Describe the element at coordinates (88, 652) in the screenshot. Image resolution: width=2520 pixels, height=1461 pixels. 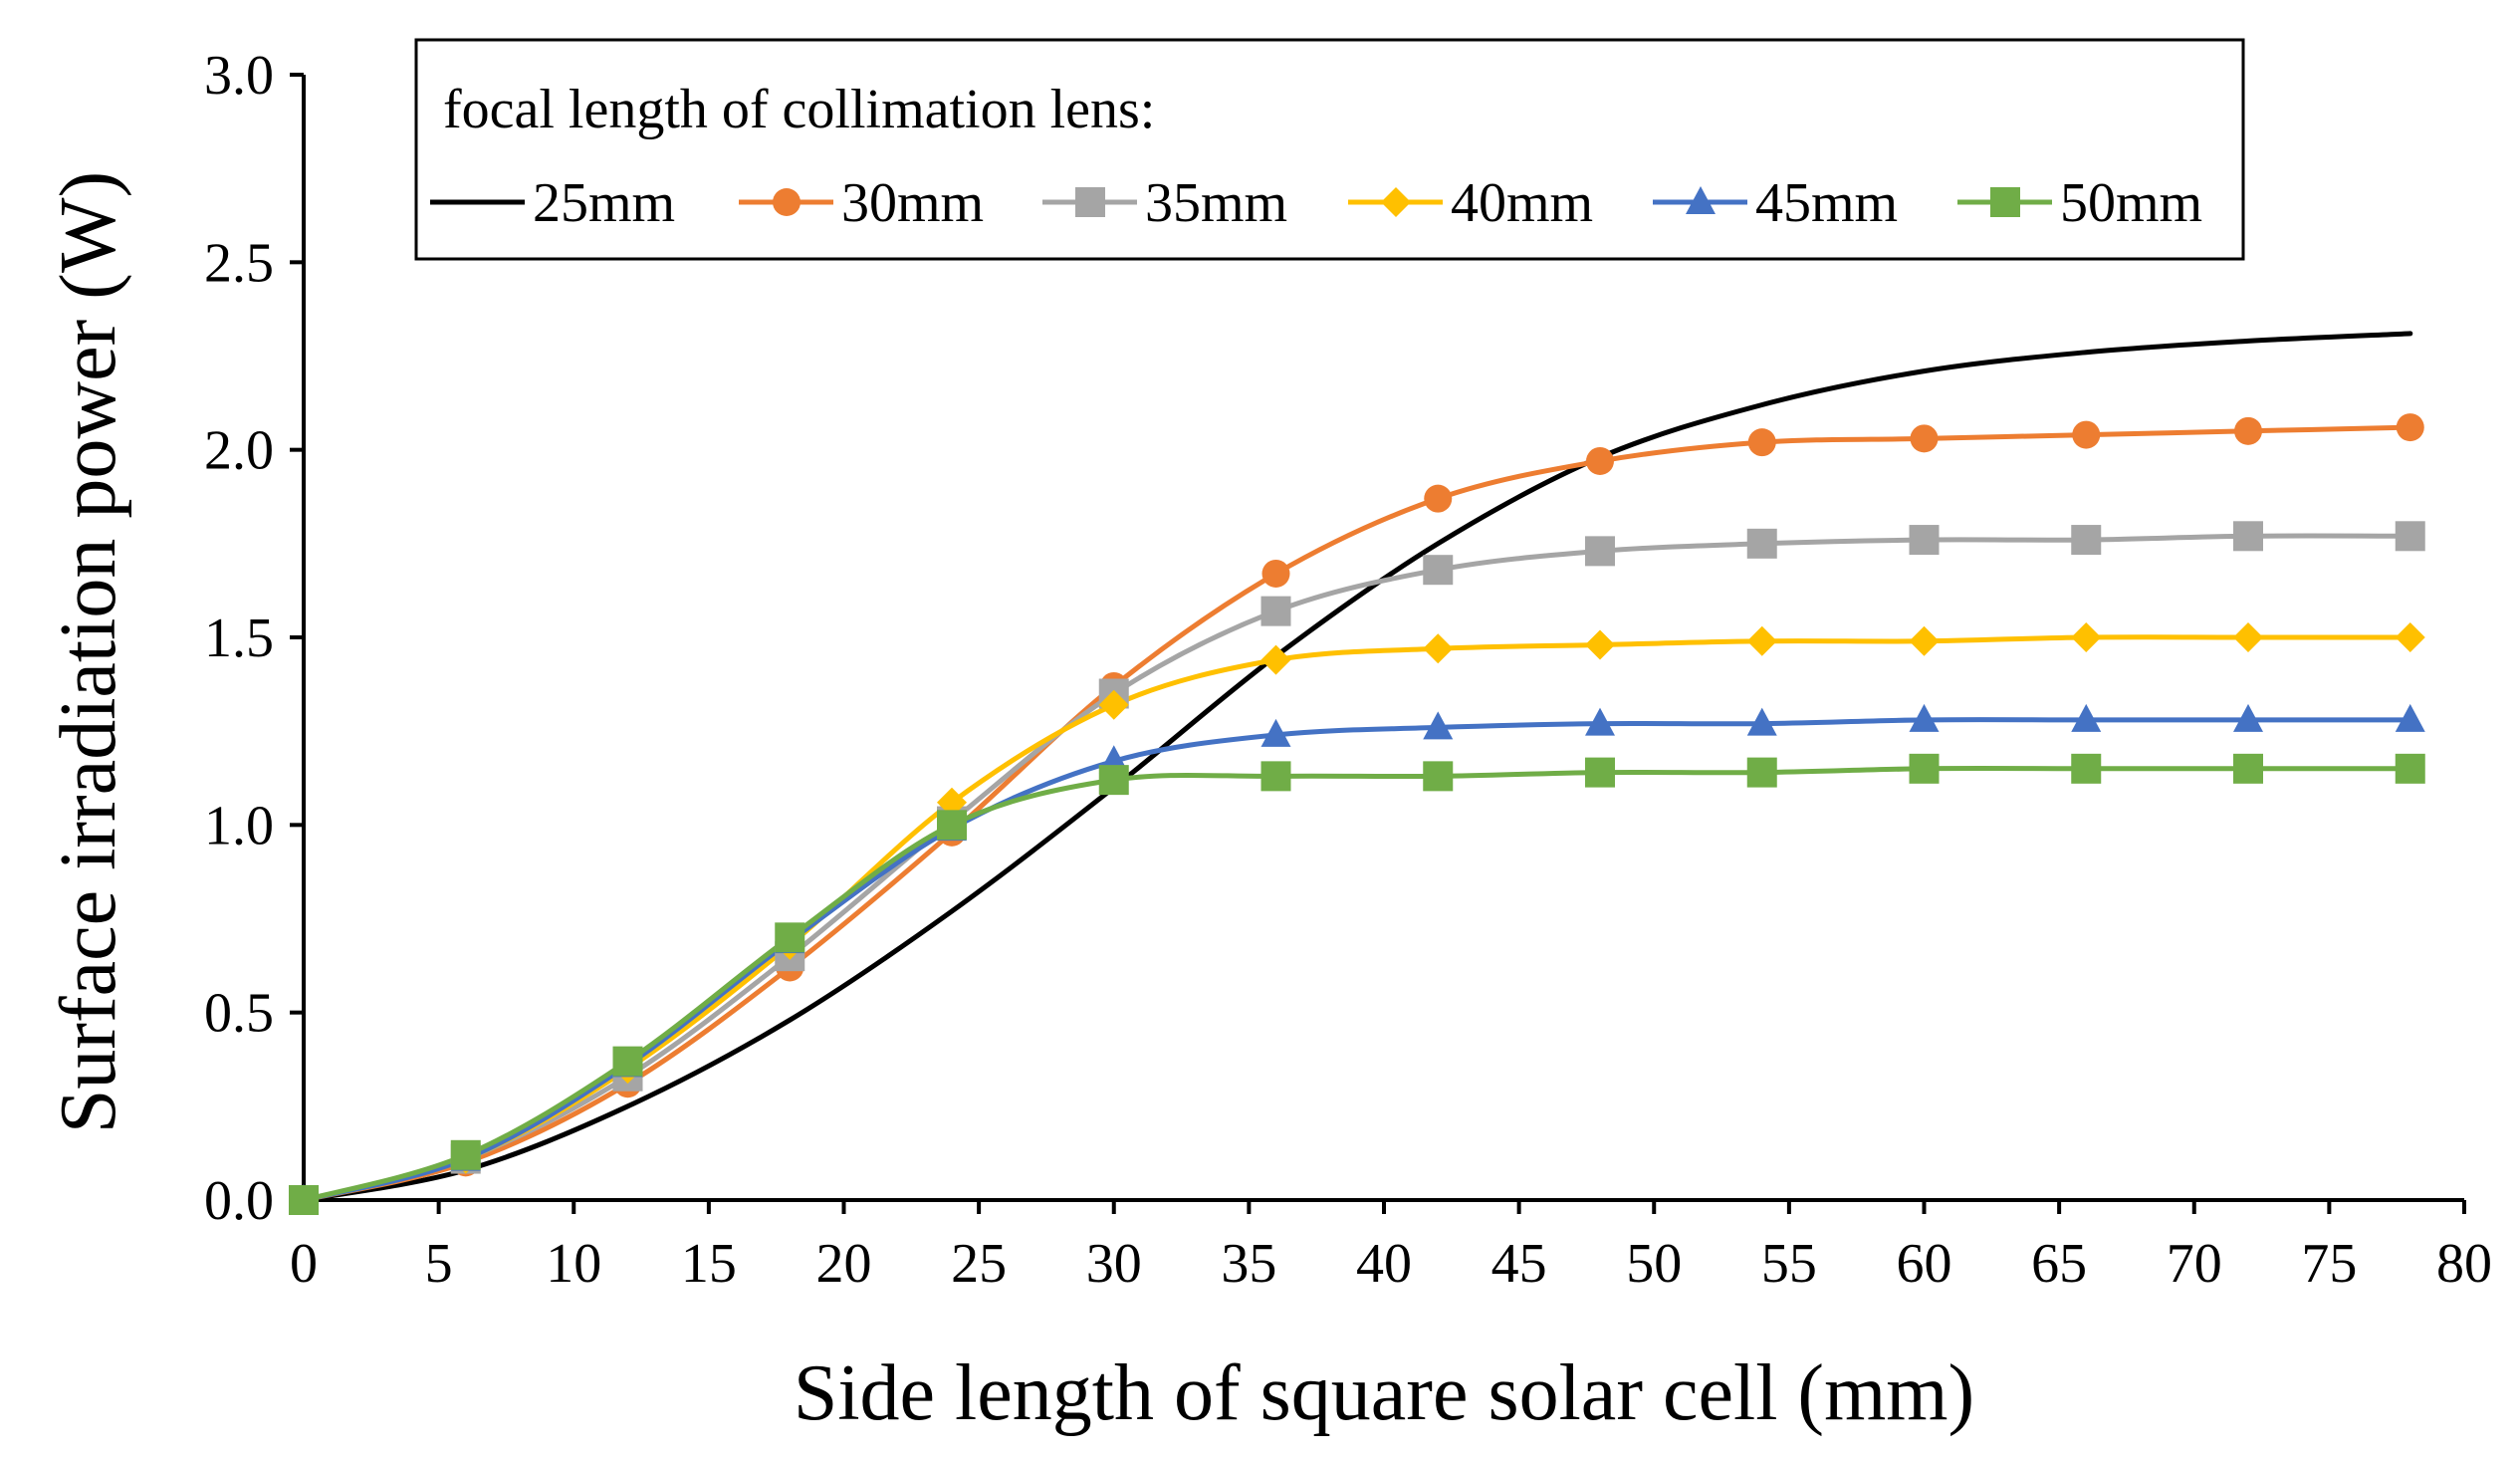
I see `y-axis-title: Surface irradiation power (W)` at that location.